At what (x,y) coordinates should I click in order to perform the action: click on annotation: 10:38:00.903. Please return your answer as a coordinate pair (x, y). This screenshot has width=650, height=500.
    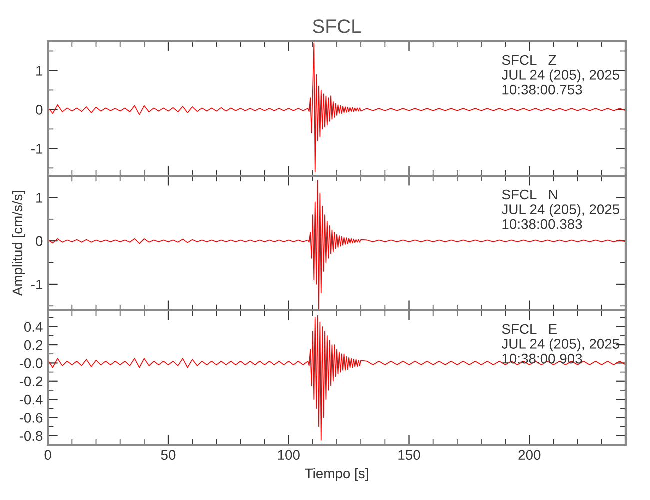
    Looking at the image, I should click on (542, 359).